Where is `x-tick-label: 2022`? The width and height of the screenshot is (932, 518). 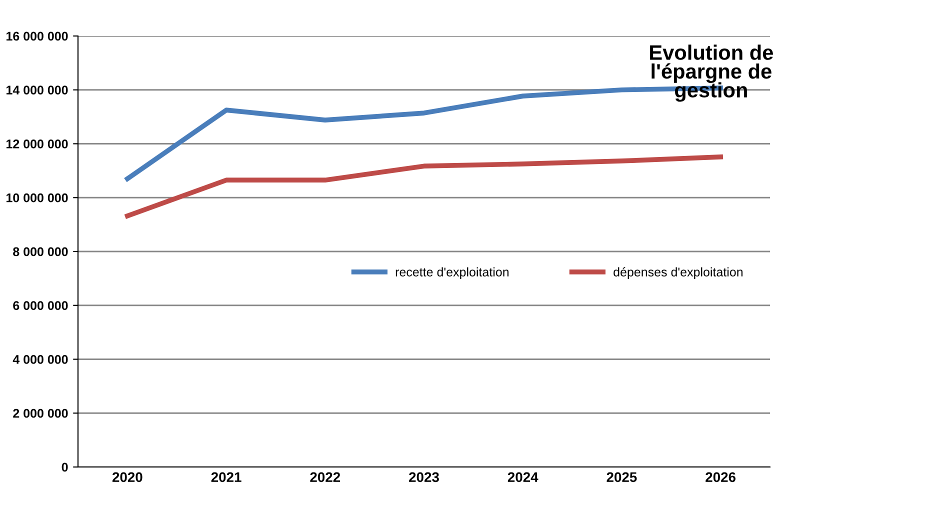 x-tick-label: 2022 is located at coordinates (325, 477).